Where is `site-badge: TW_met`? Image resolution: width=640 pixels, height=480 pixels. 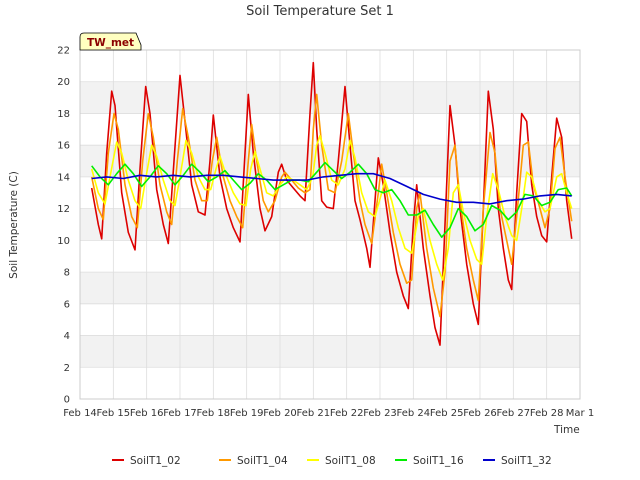
site-badge: TW_met is located at coordinates (110, 41).